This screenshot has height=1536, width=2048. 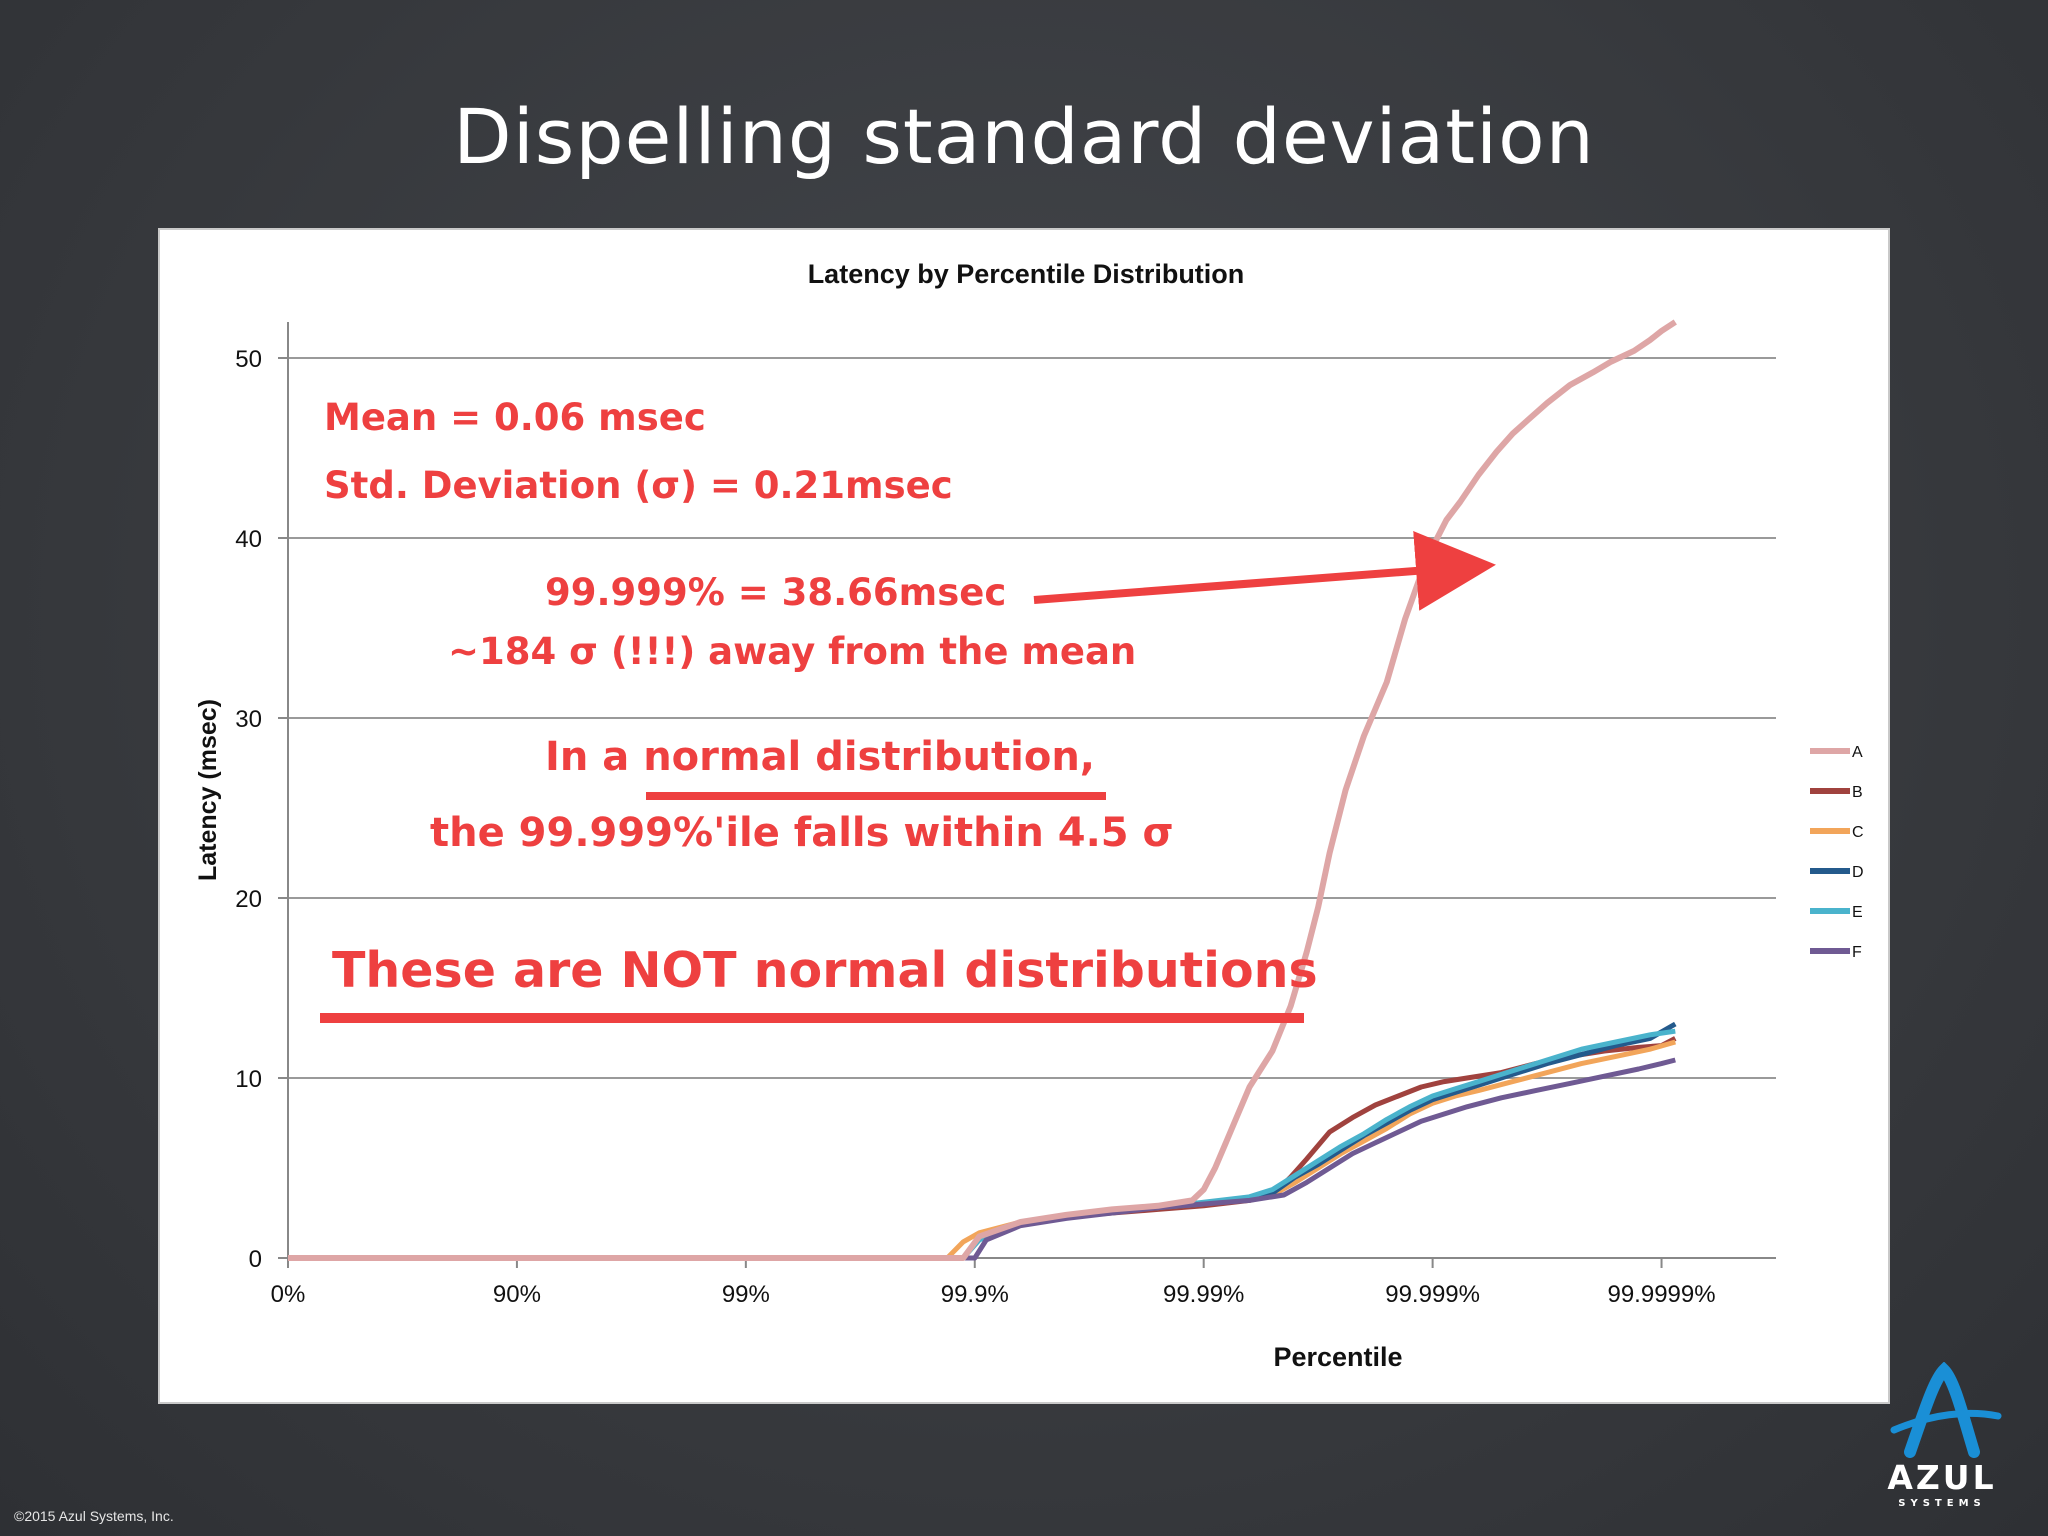 What do you see at coordinates (515, 417) in the screenshot?
I see `annotation-mean: Mean = 0.06 msec` at bounding box center [515, 417].